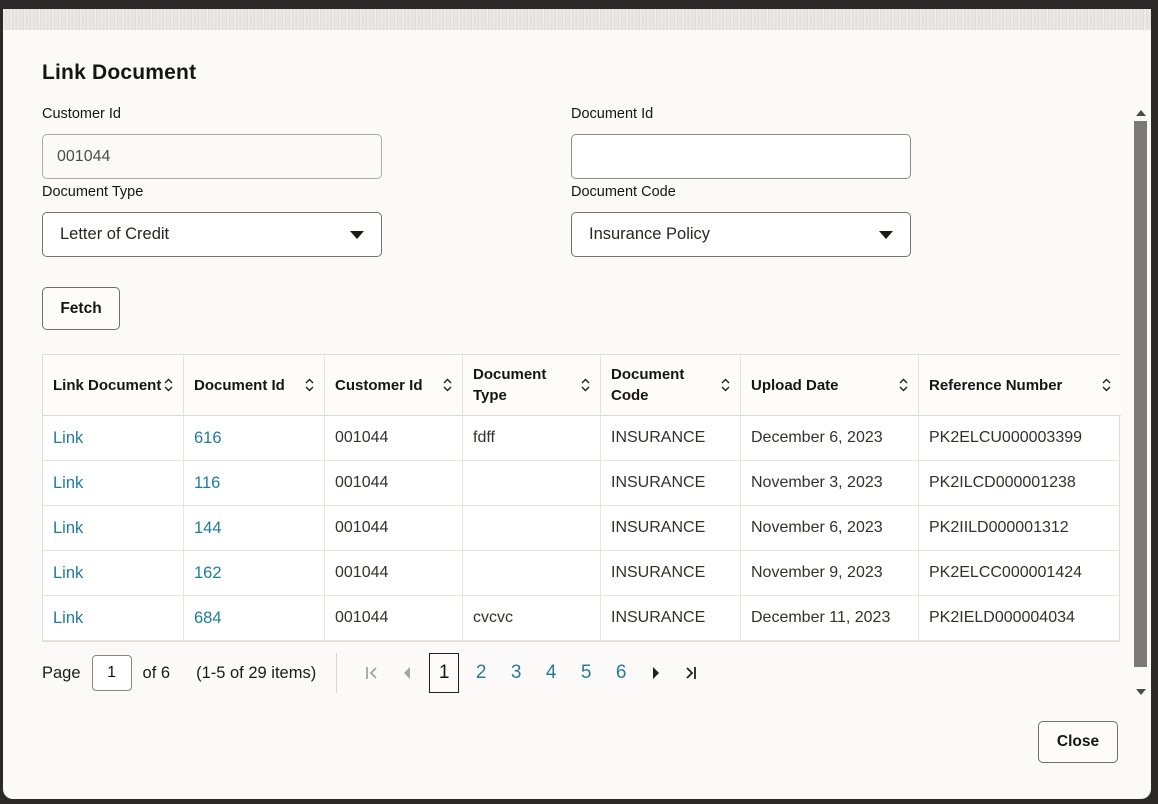 The width and height of the screenshot is (1158, 804). Describe the element at coordinates (212, 156) in the screenshot. I see `customer-id-input` at that location.